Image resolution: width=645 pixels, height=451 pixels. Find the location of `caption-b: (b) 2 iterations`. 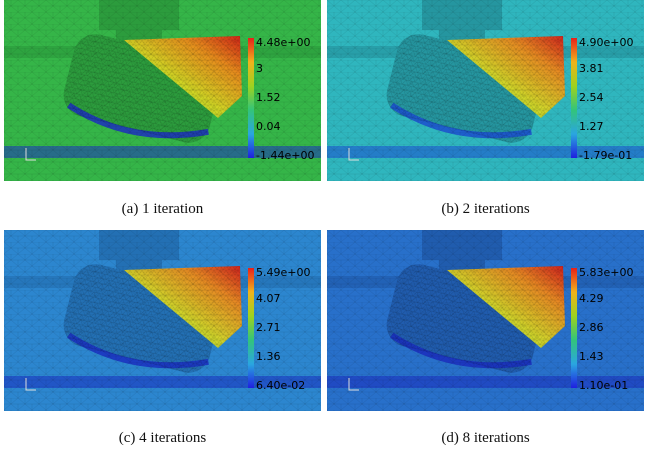

caption-b: (b) 2 iterations is located at coordinates (485, 209).